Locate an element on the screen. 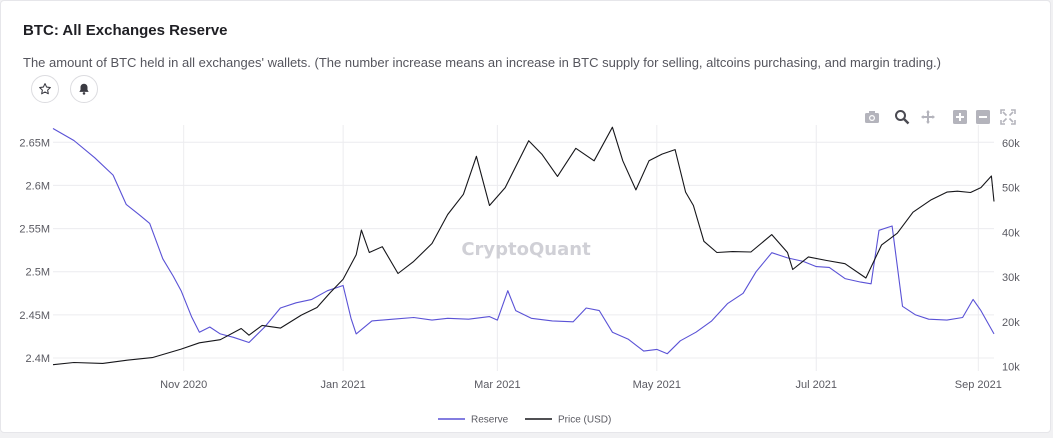 The image size is (1053, 438). y-right-tick-label: 10k is located at coordinates (1011, 368).